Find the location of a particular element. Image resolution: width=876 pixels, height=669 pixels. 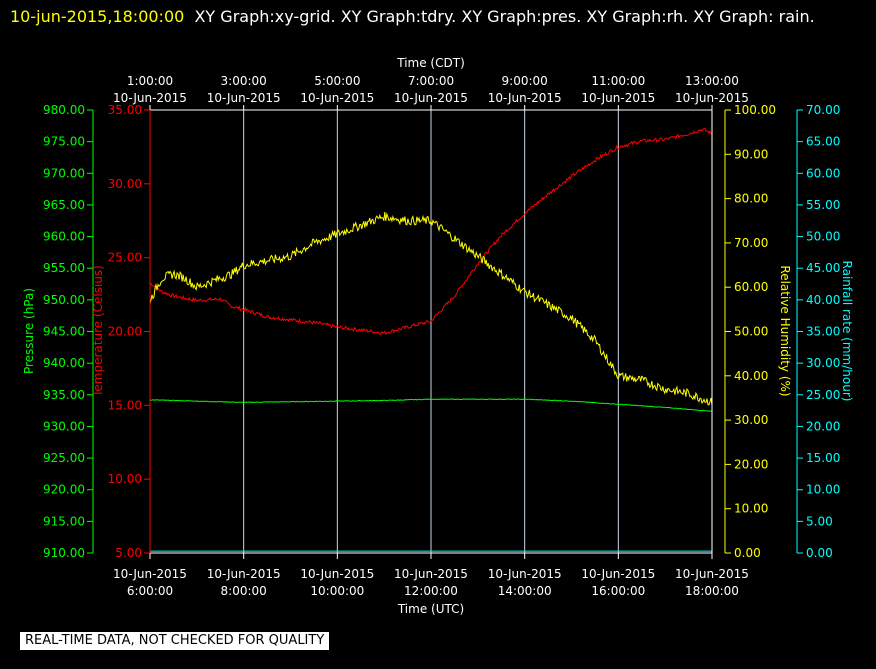

pressure-tick-label: 960.00 is located at coordinates (64, 237).